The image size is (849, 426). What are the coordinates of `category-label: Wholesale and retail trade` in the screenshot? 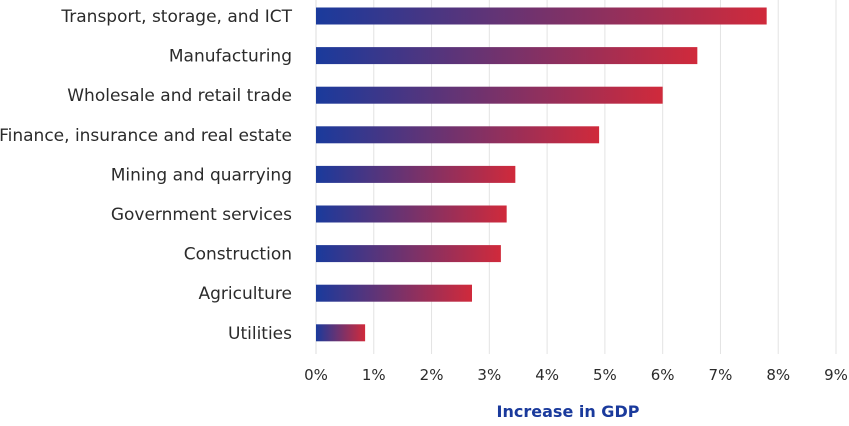 It's located at (179, 96).